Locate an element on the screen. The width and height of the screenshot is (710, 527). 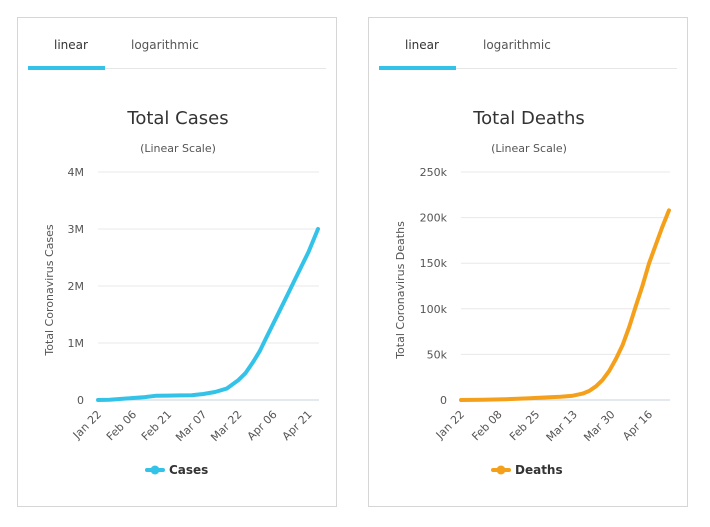
chart-title: Total Deaths is located at coordinates (528, 118).